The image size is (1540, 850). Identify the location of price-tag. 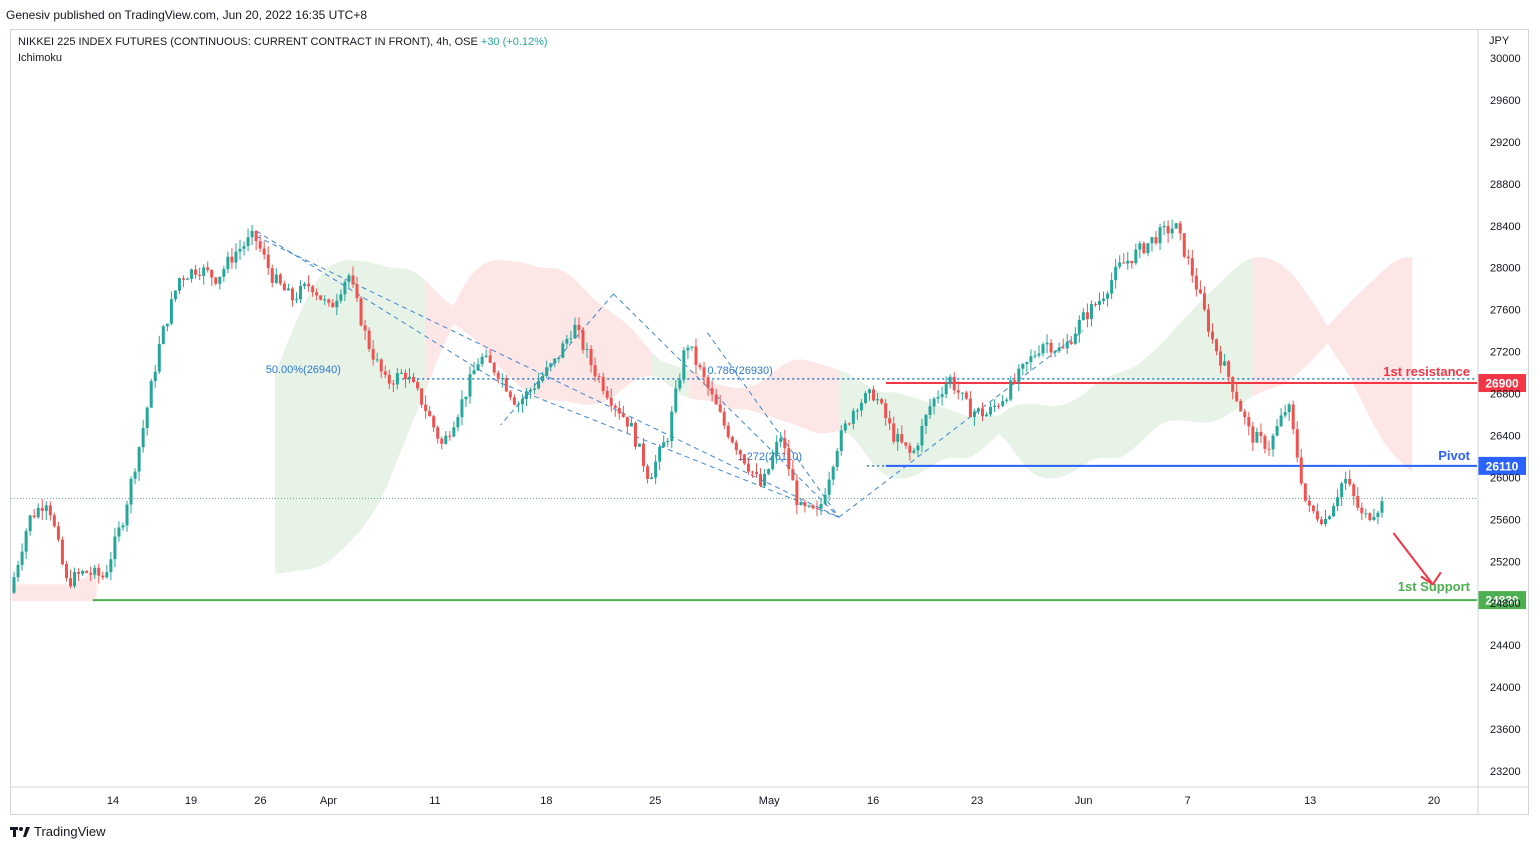
(1502, 600).